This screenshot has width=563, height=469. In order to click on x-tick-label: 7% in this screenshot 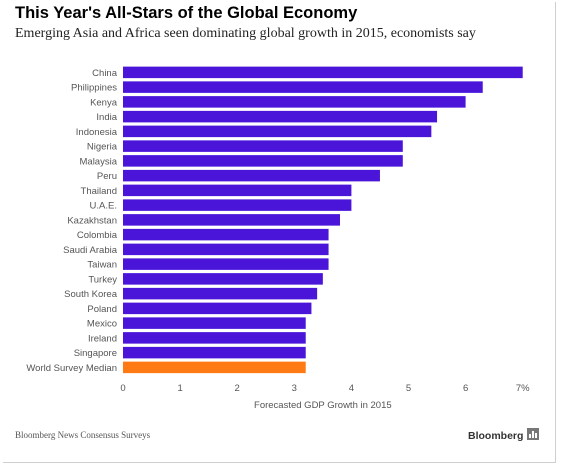, I will do `click(523, 388)`.